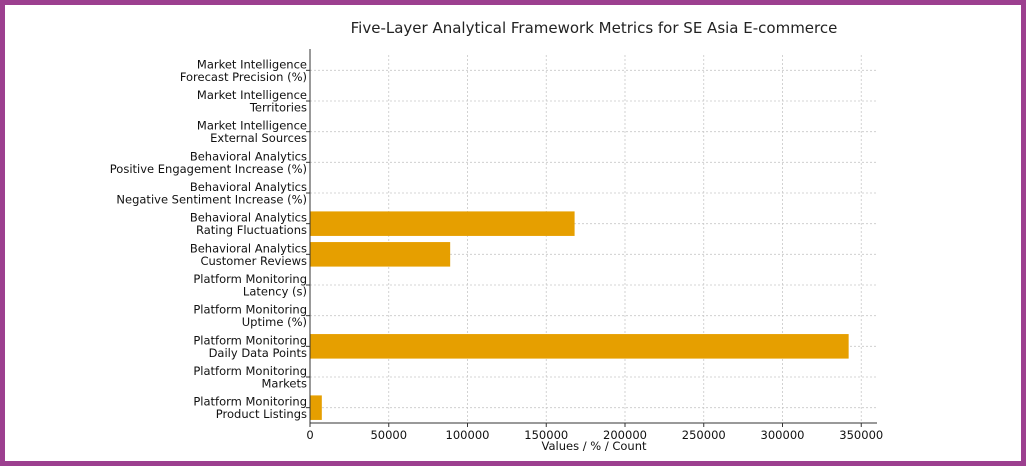 This screenshot has width=1026, height=466. Describe the element at coordinates (388, 435) in the screenshot. I see `x-tick-label: 50000` at that location.